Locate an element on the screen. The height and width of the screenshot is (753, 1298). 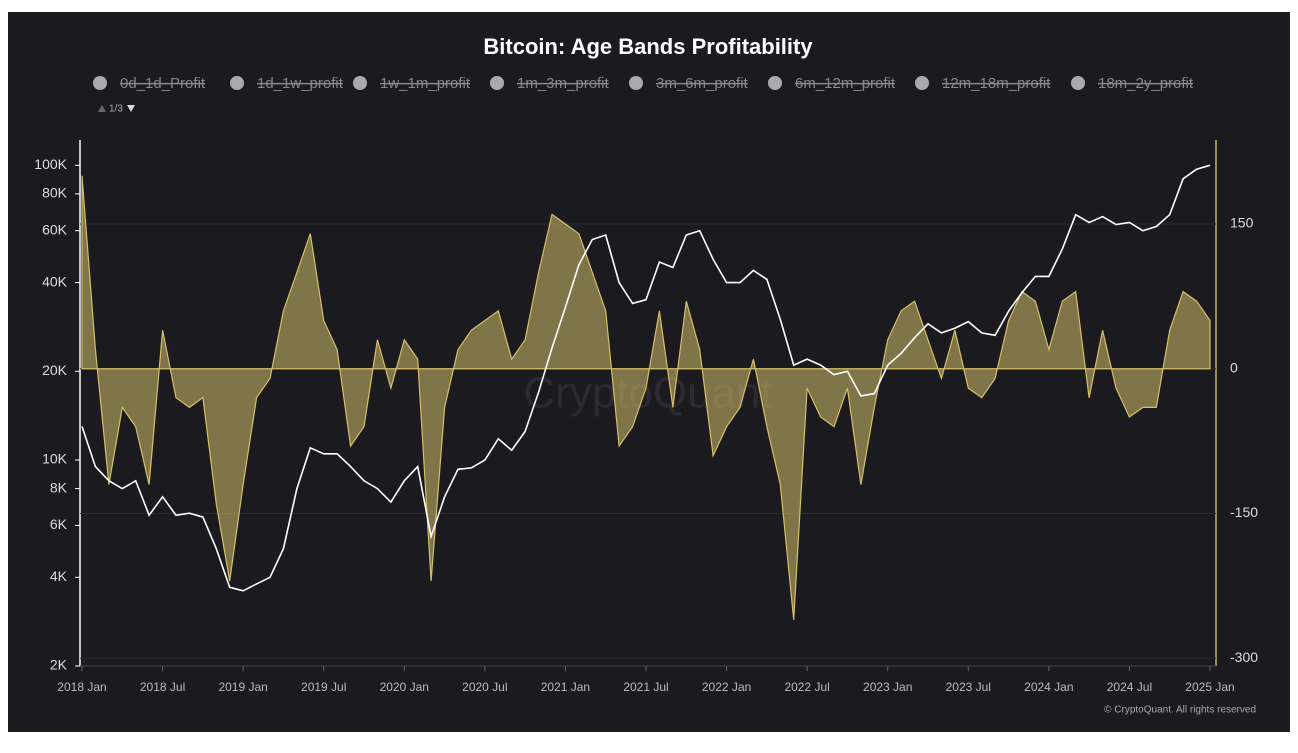
y-tick-label: 6K is located at coordinates (59, 524).